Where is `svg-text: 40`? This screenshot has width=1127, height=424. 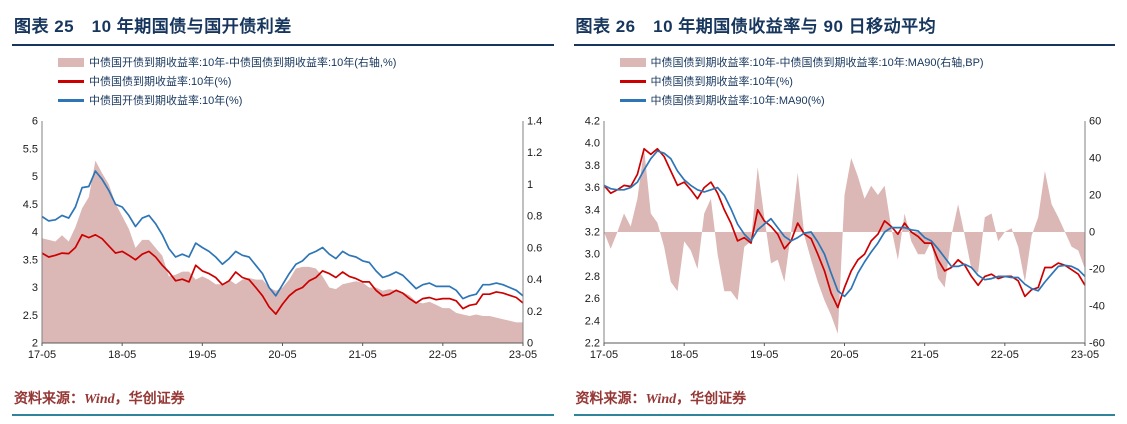
svg-text: 40 is located at coordinates (1095, 159).